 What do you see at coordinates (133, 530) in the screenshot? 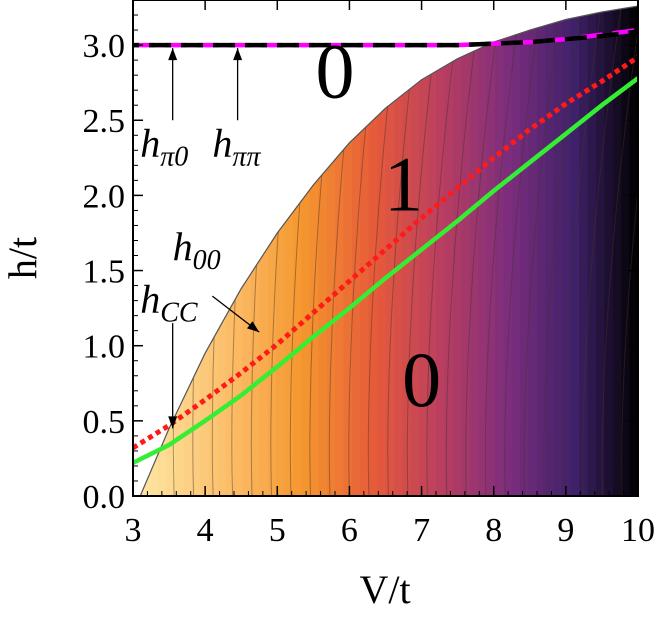
I see `x-tick-label: 3` at bounding box center [133, 530].